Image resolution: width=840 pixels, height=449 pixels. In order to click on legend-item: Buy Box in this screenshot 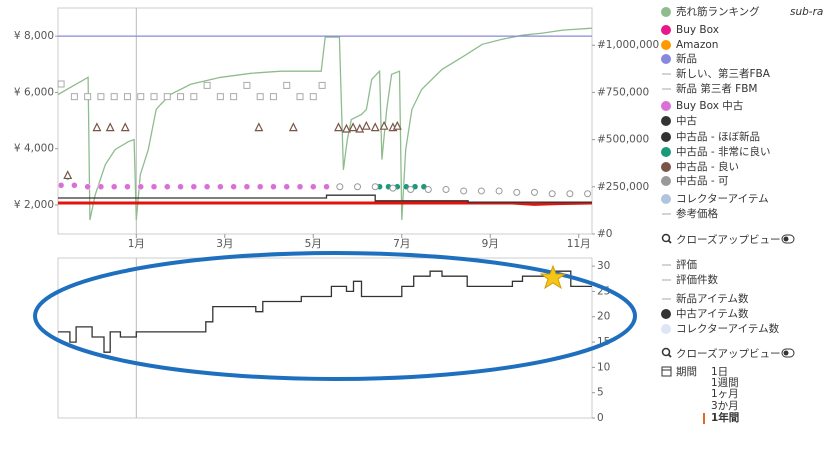, I will do `click(690, 30)`.